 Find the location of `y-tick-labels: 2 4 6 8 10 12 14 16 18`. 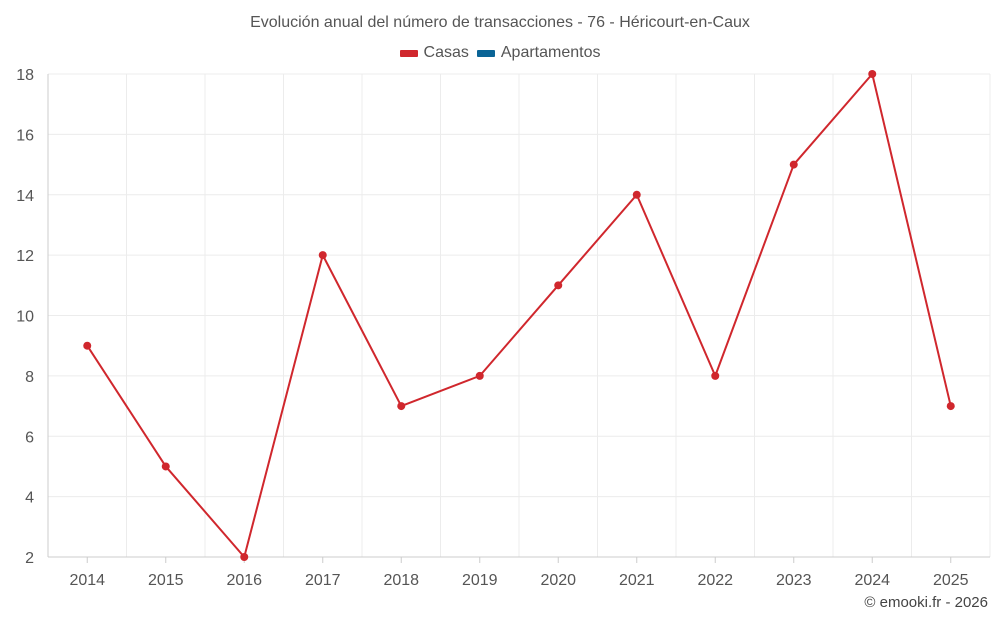

y-tick-labels: 2 4 6 8 10 12 14 16 18 is located at coordinates (25, 317).